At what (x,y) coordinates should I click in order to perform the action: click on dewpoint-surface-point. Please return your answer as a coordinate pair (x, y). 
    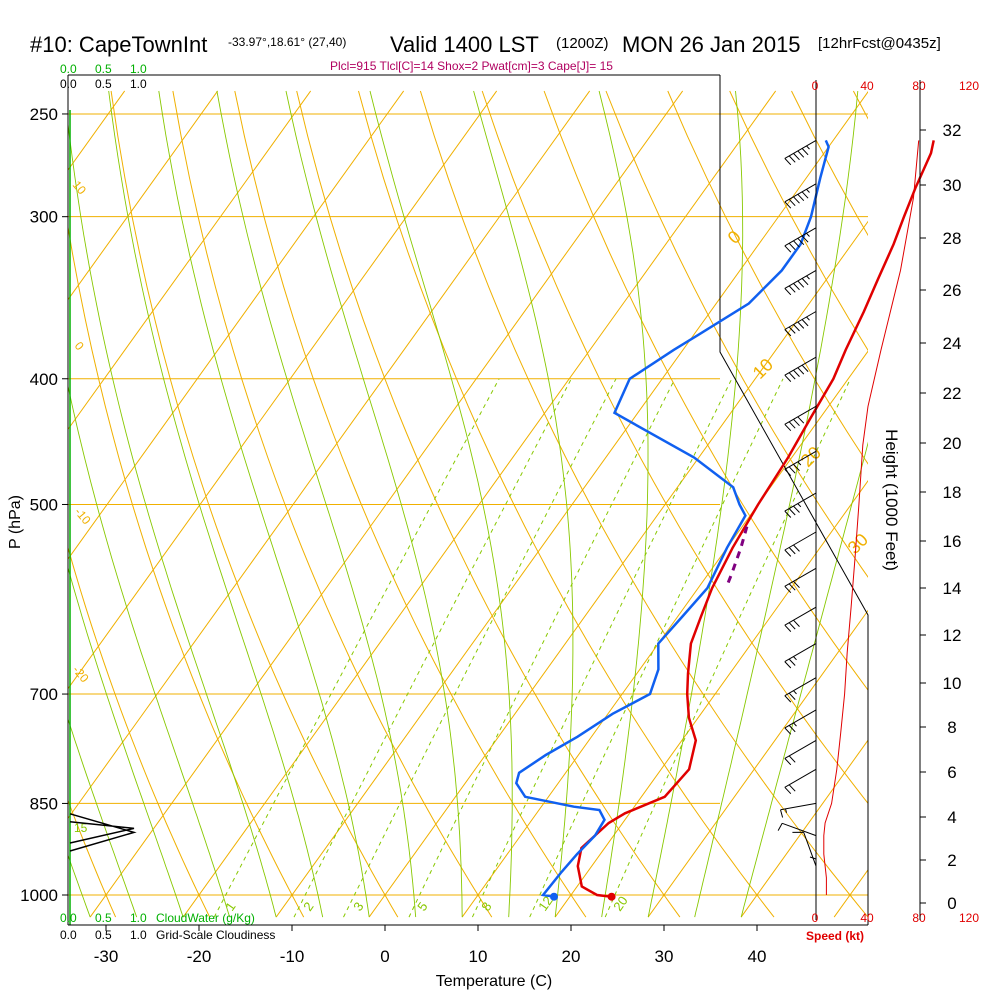
    Looking at the image, I should click on (554, 896).